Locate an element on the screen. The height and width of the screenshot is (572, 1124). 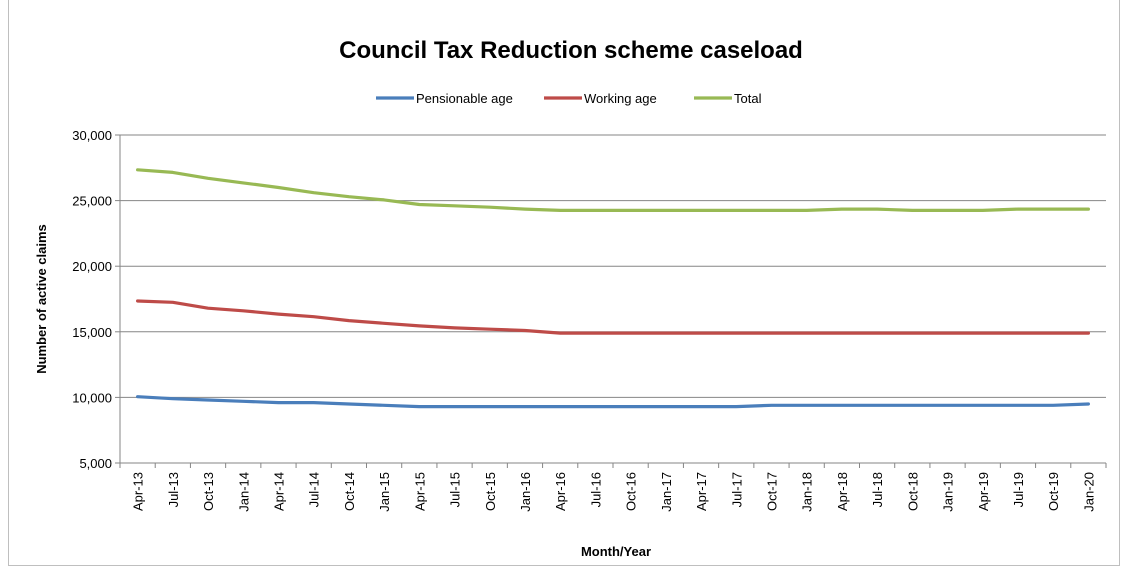
legend-item: Pensionable age is located at coordinates (444, 98).